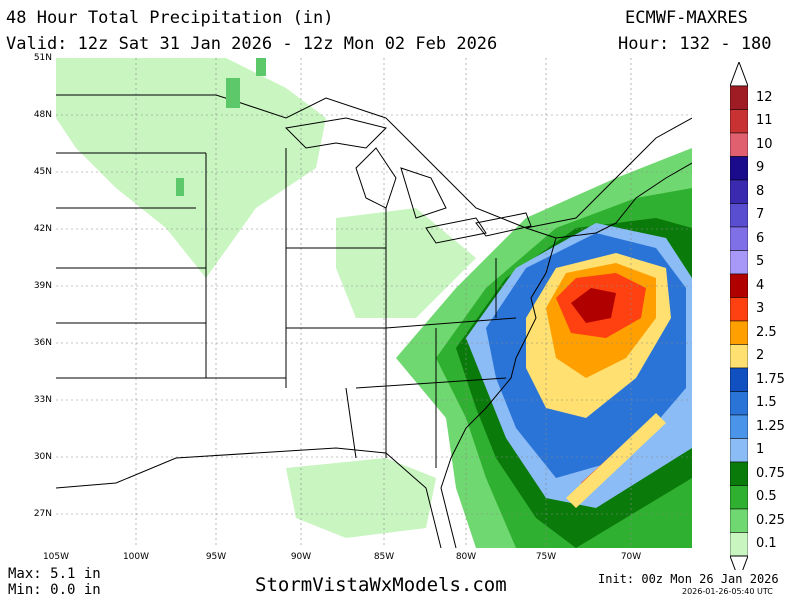 This screenshot has height=600, width=800. I want to click on precip-legend, so click(739, 316).